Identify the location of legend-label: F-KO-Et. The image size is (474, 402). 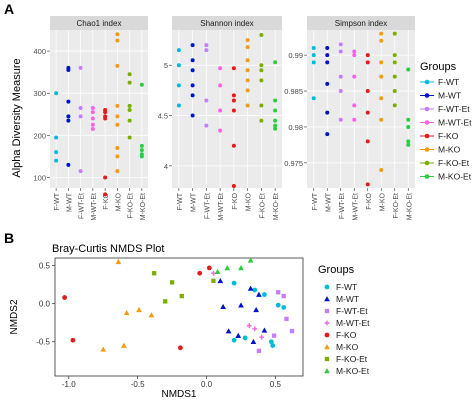
(454, 163).